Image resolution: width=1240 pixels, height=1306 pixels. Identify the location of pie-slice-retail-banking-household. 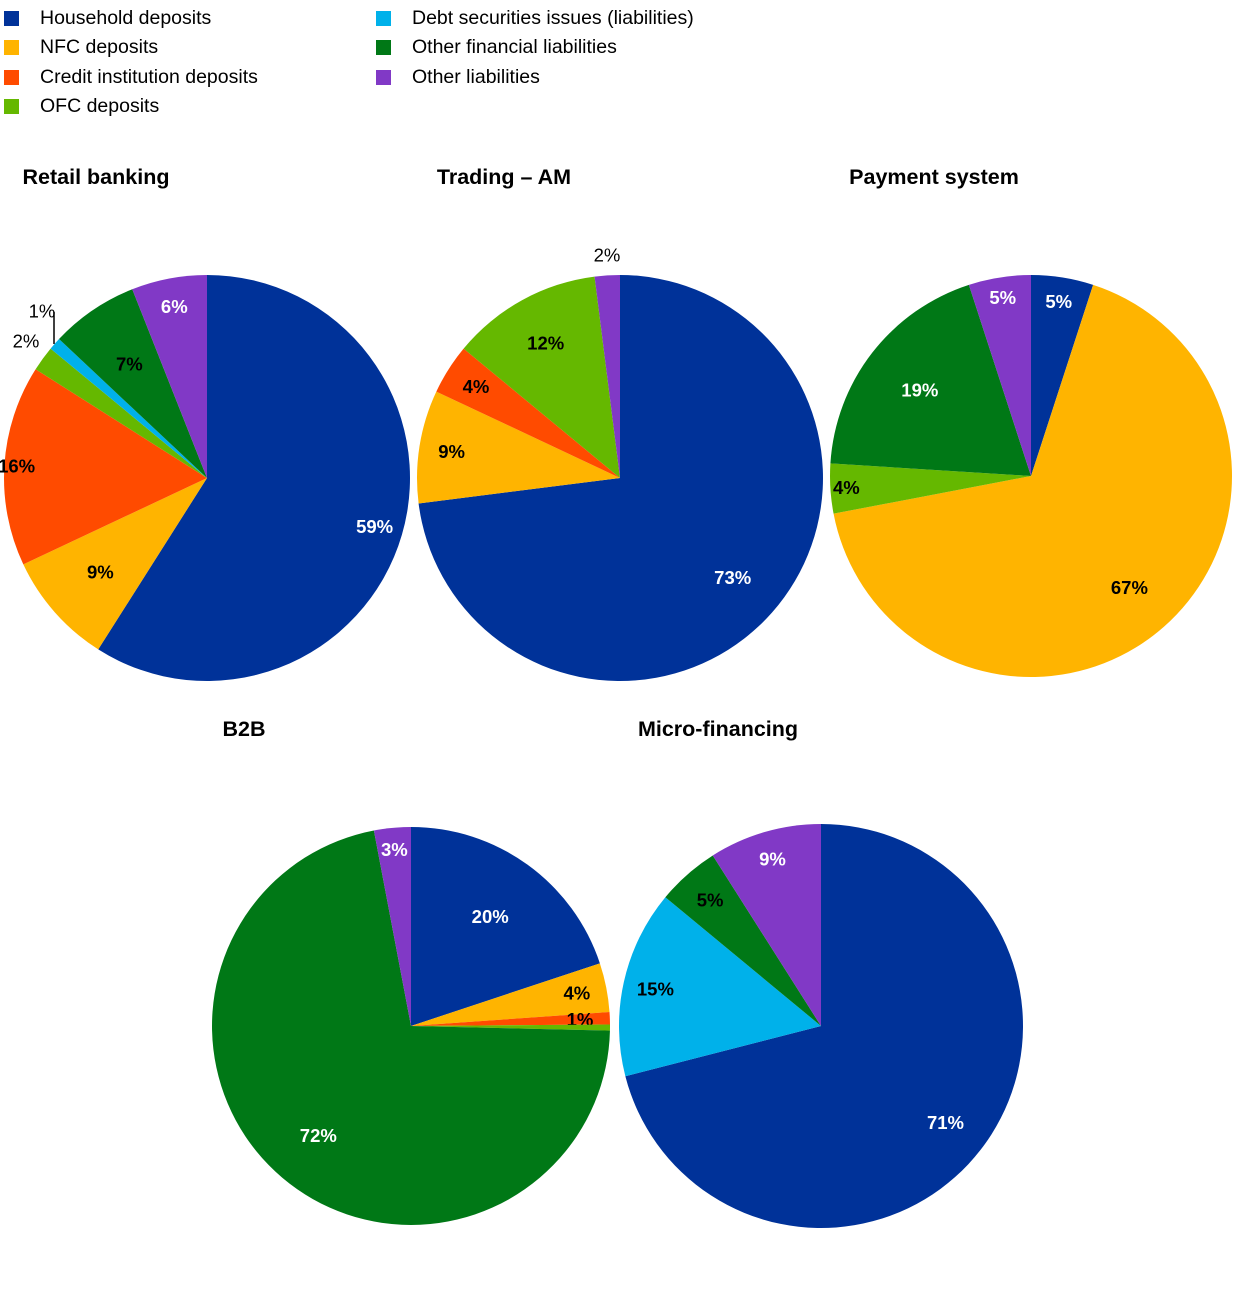
(254, 478).